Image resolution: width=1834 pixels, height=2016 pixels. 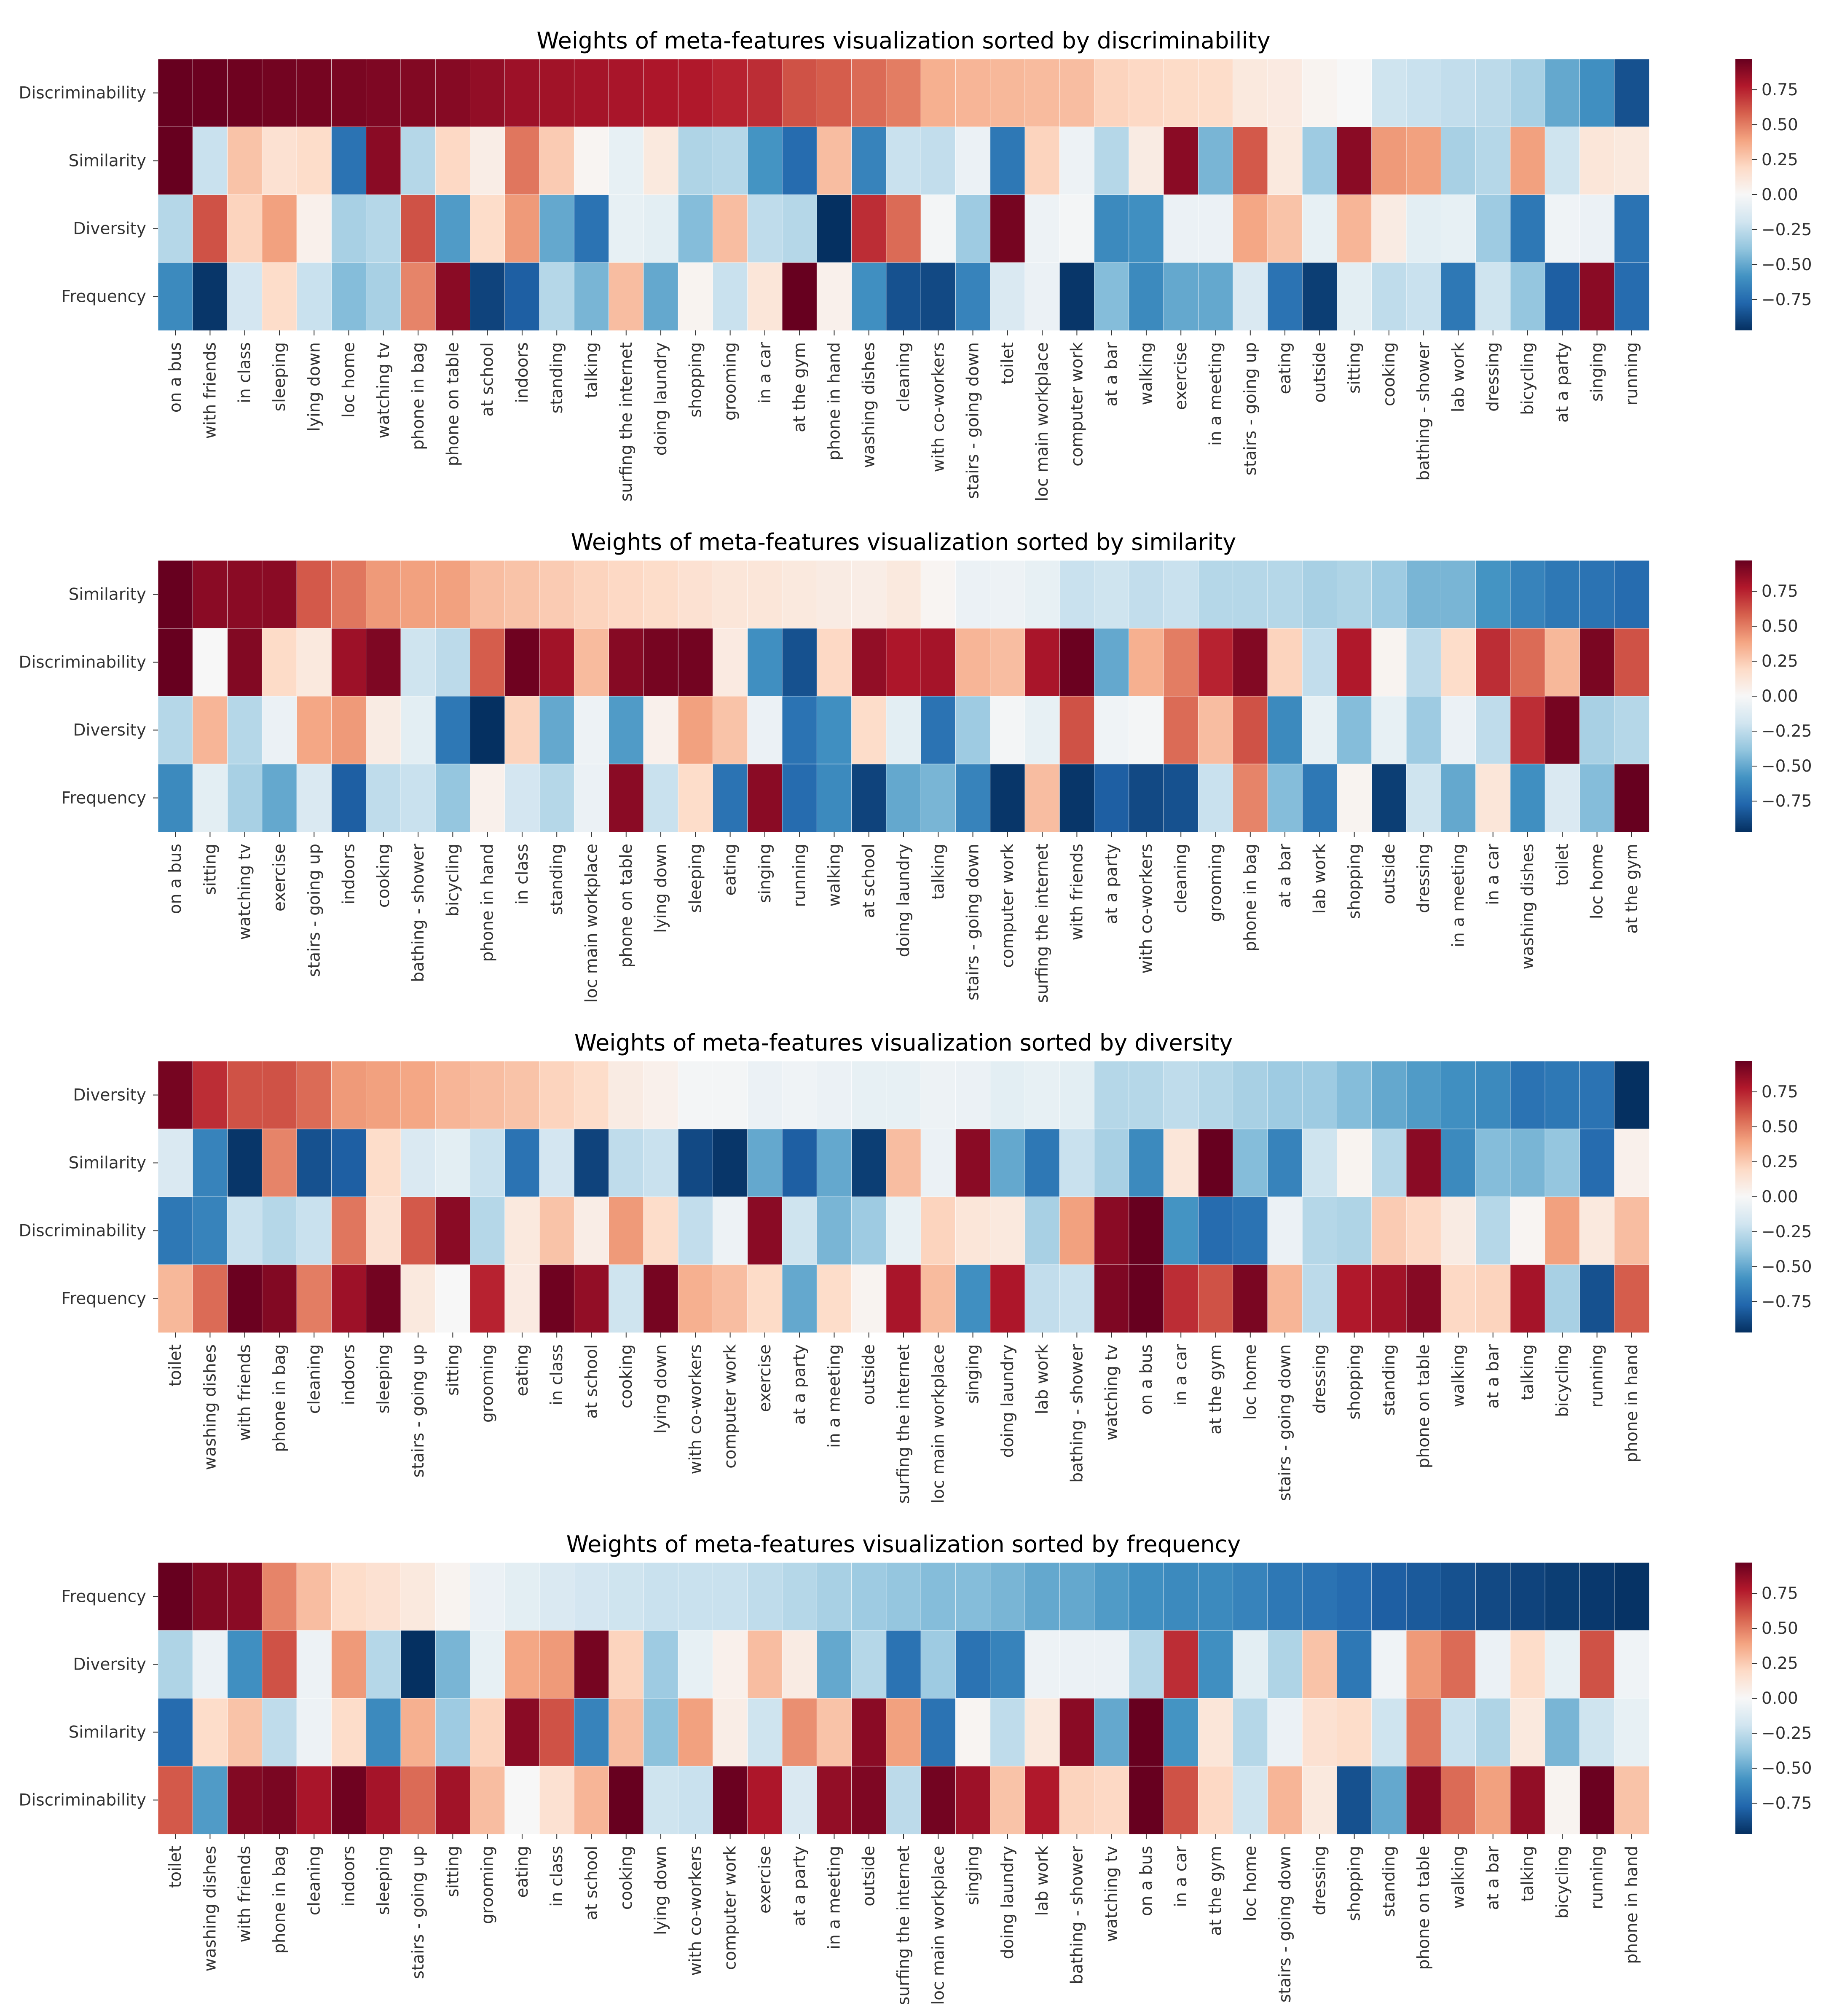 I want to click on column-label: phone in bag, so click(x=279, y=1398).